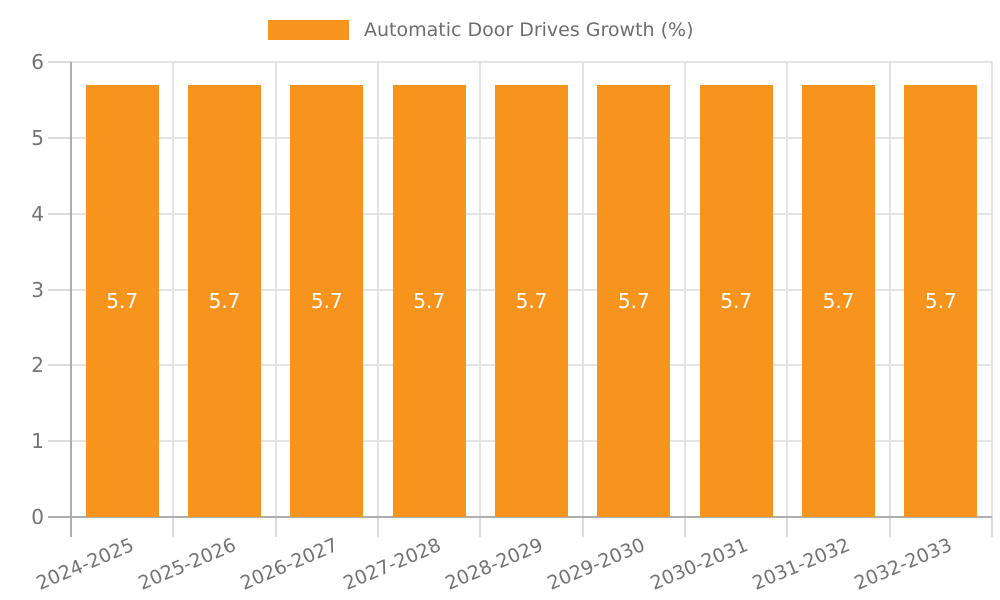 This screenshot has width=1000, height=600. I want to click on y-tick-label: 3, so click(37, 289).